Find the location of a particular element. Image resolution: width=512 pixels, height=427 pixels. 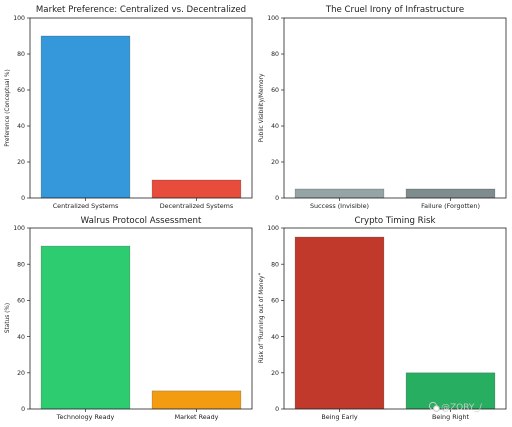

y-axis-label: Status (%) is located at coordinates (8, 318).